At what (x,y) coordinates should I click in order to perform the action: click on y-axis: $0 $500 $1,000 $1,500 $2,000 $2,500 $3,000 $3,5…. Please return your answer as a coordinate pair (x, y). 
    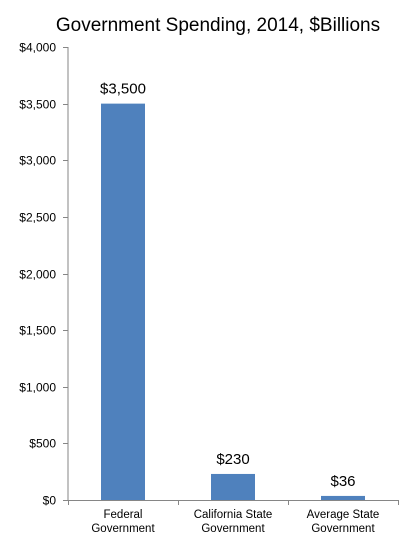
    Looking at the image, I should click on (44, 274).